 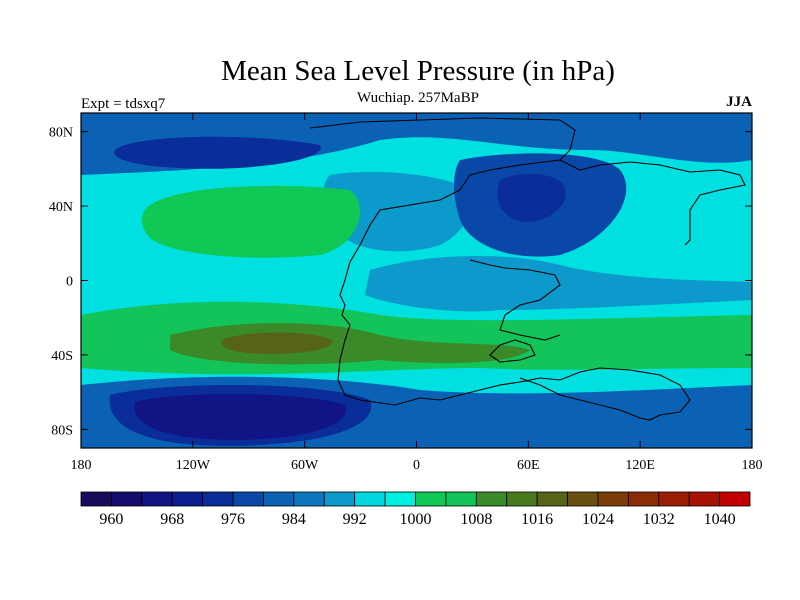 I want to click on colorbar-label: 1016, so click(x=537, y=519).